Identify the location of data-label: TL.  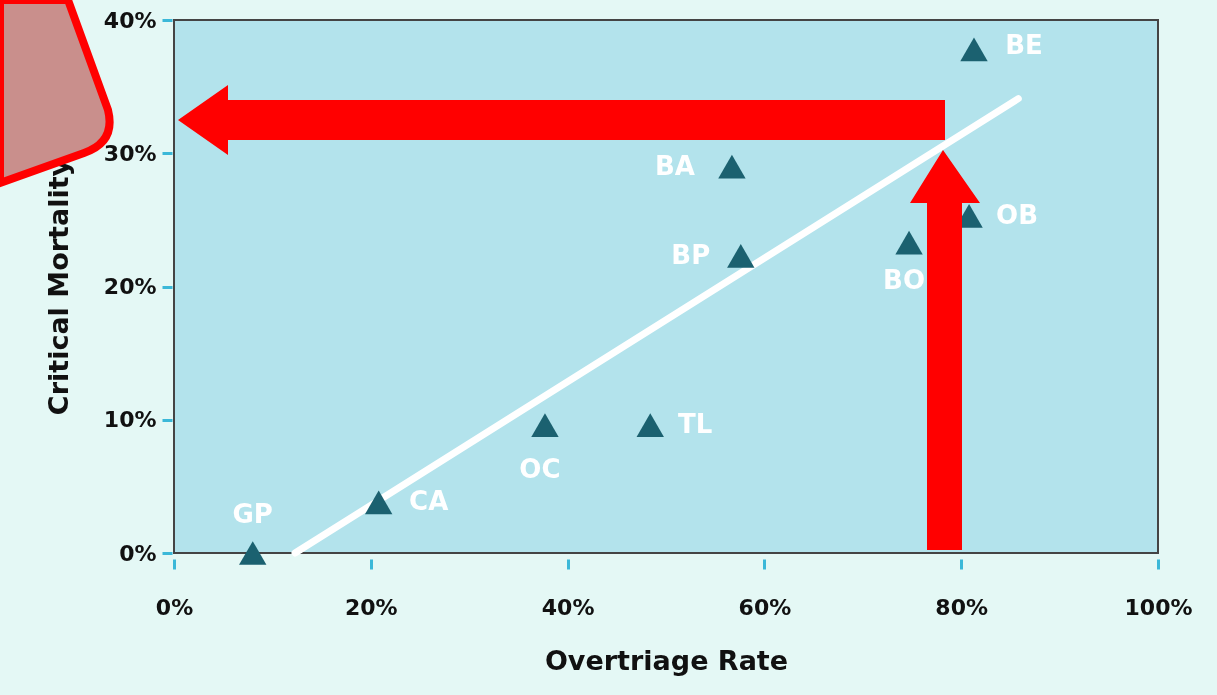
(695, 424).